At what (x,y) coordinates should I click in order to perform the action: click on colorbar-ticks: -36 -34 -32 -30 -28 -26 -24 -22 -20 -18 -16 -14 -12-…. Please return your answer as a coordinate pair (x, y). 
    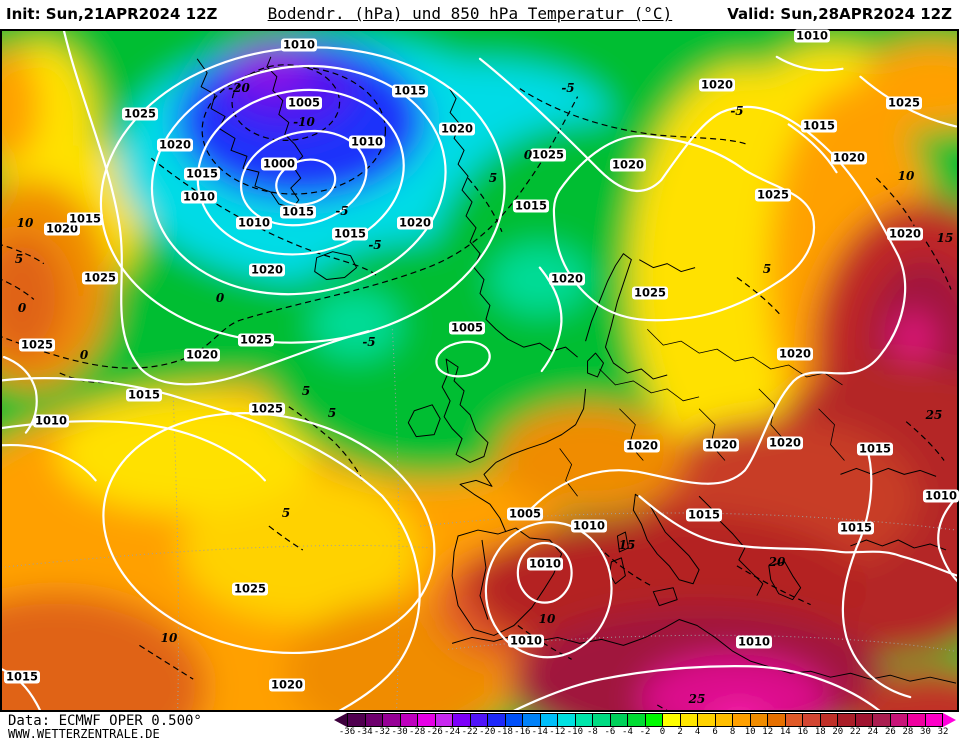
    Looking at the image, I should click on (645, 733).